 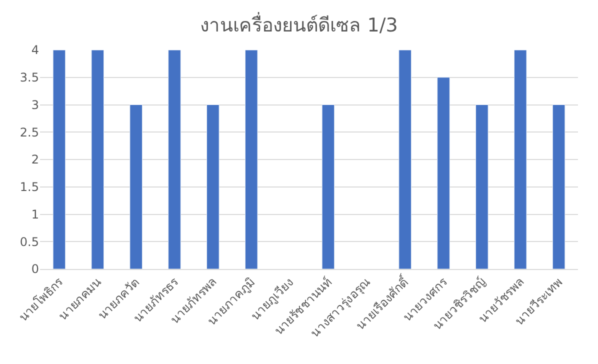 I want to click on y-tick-label: 2.5, so click(x=29, y=132).